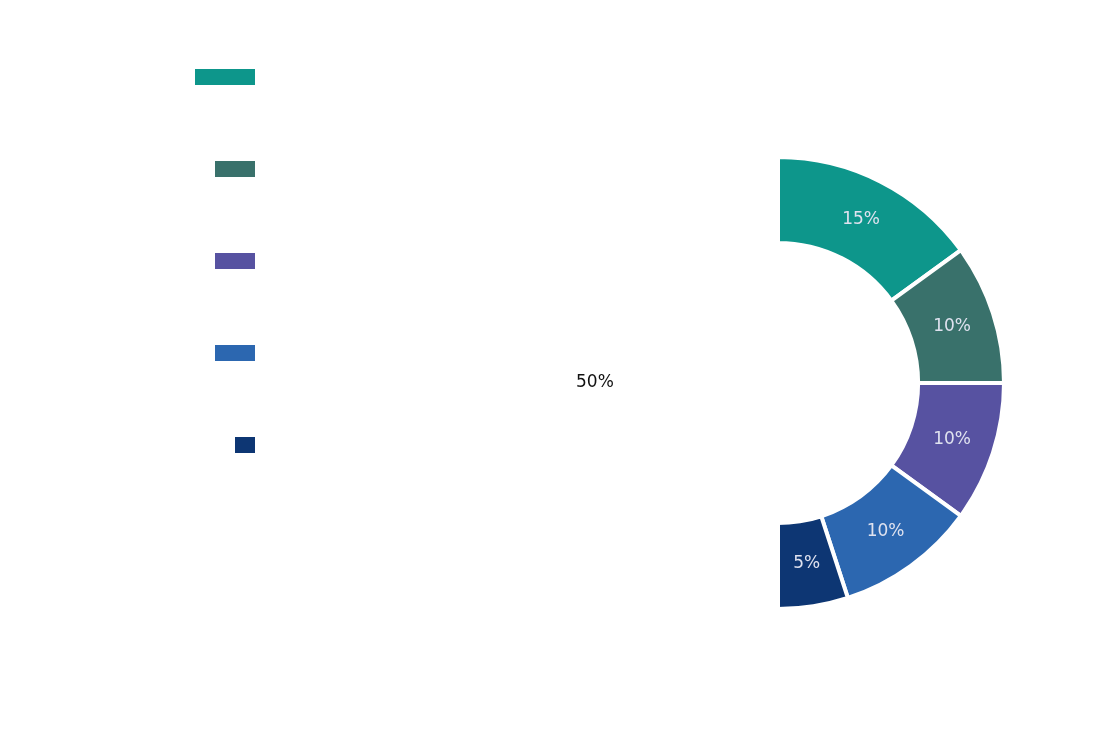  What do you see at coordinates (807, 562) in the screenshot?
I see `data-label: 5%` at bounding box center [807, 562].